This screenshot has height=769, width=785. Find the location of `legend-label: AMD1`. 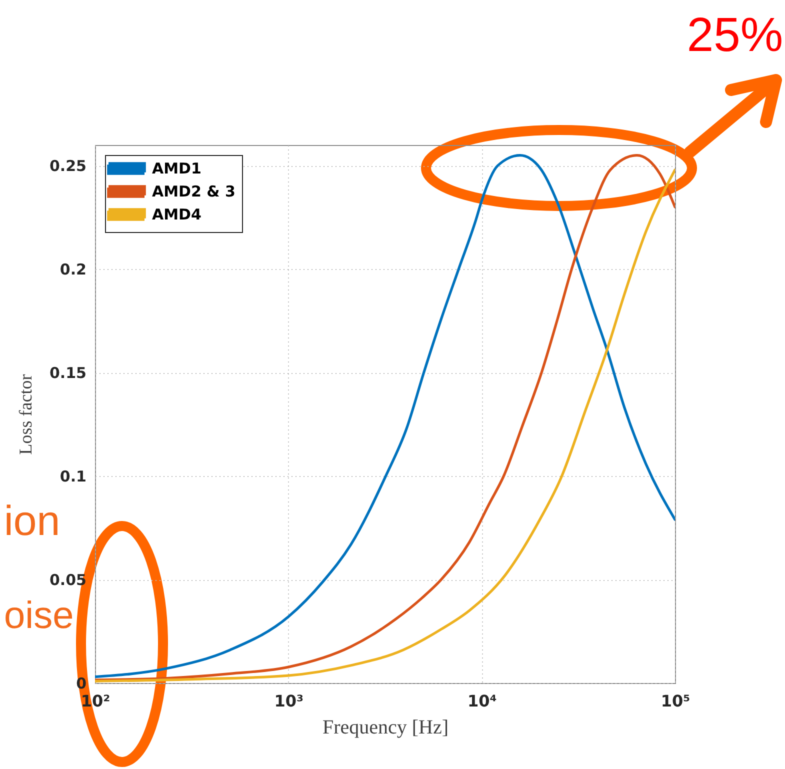

legend-label: AMD1 is located at coordinates (177, 169).